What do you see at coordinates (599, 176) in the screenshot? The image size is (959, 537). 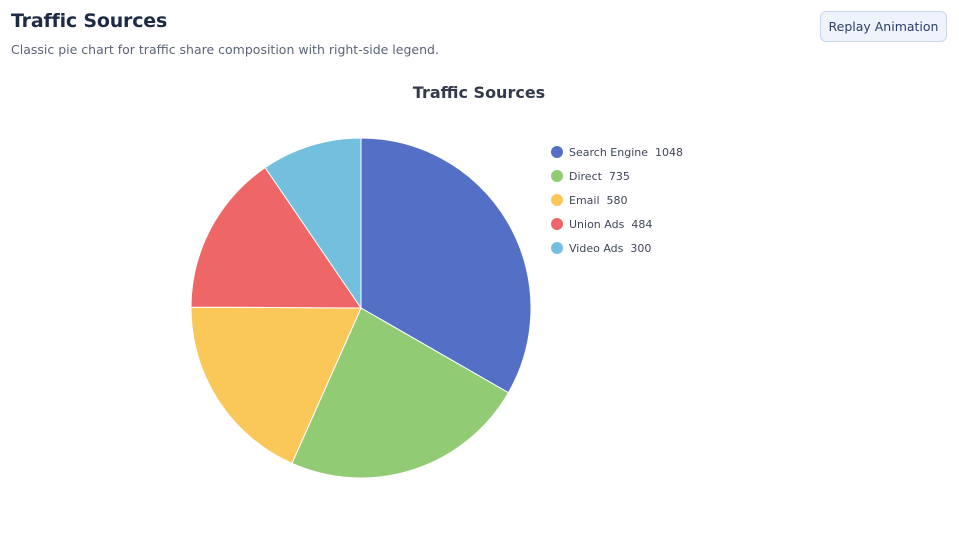 I see `legend-label: Direct 735` at bounding box center [599, 176].